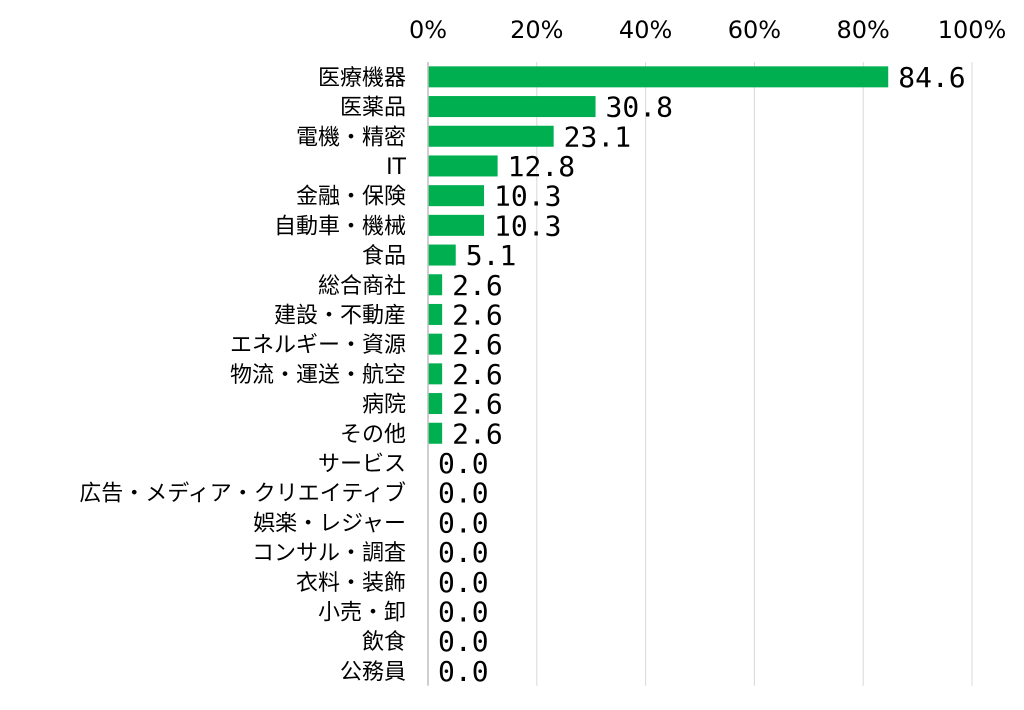  Describe the element at coordinates (318, 375) in the screenshot. I see `category-label: 物流・運送・航空` at that location.